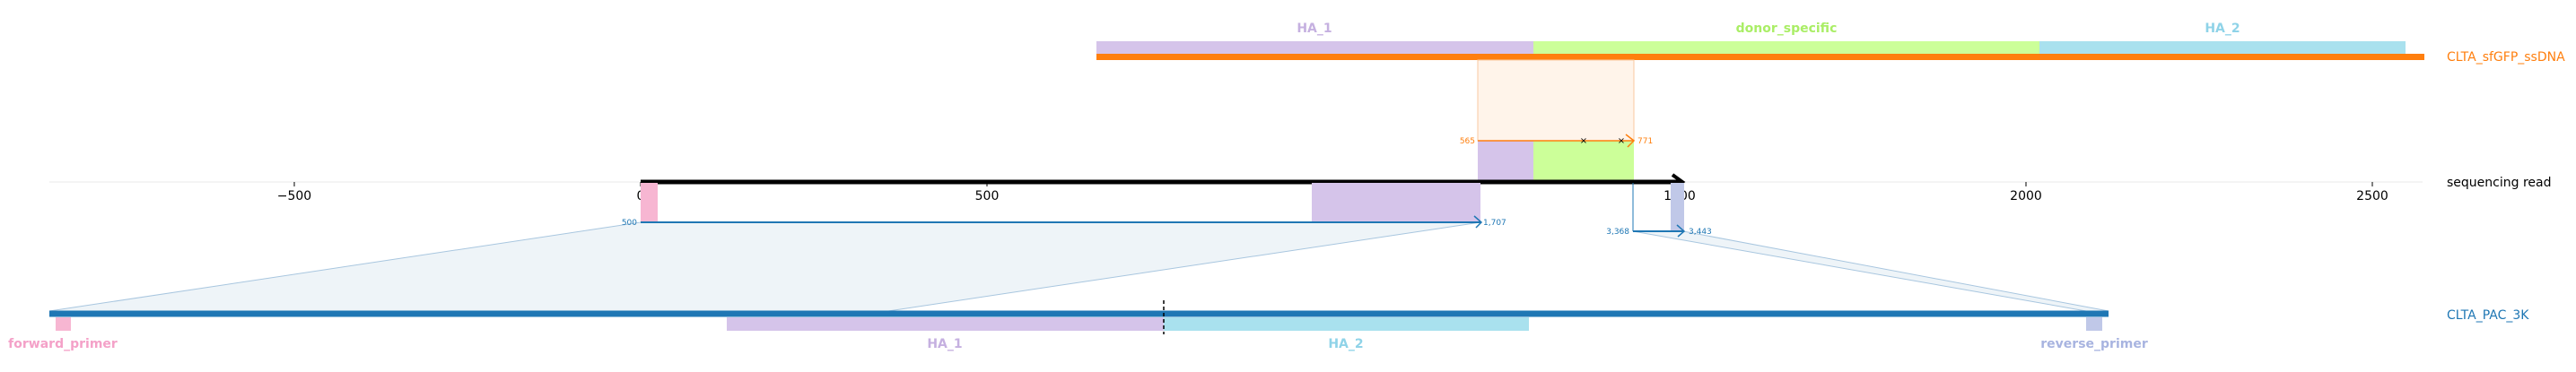 Image resolution: width=2576 pixels, height=372 pixels. I want to click on donor-alignment-start-label: 565, so click(1467, 141).